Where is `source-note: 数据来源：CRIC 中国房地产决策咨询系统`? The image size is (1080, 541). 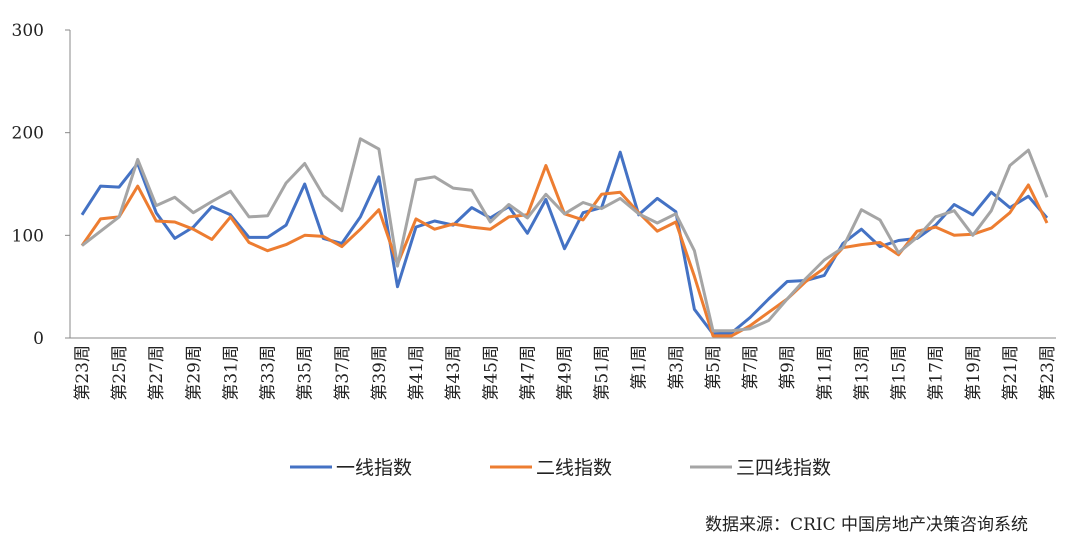
source-note: 数据来源：CRIC 中国房地产决策咨询系统 is located at coordinates (866, 525).